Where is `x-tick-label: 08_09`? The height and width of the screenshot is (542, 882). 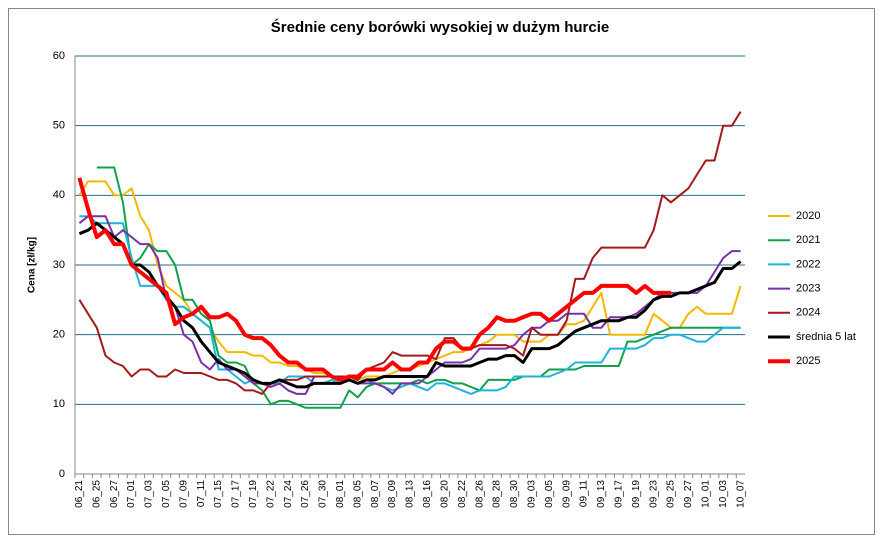
x-tick-label: 08_09 is located at coordinates (392, 494).